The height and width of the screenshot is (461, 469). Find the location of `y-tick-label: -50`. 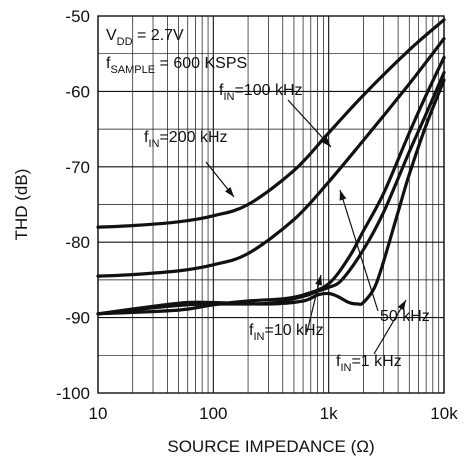

y-tick-label: -50 is located at coordinates (77, 16).